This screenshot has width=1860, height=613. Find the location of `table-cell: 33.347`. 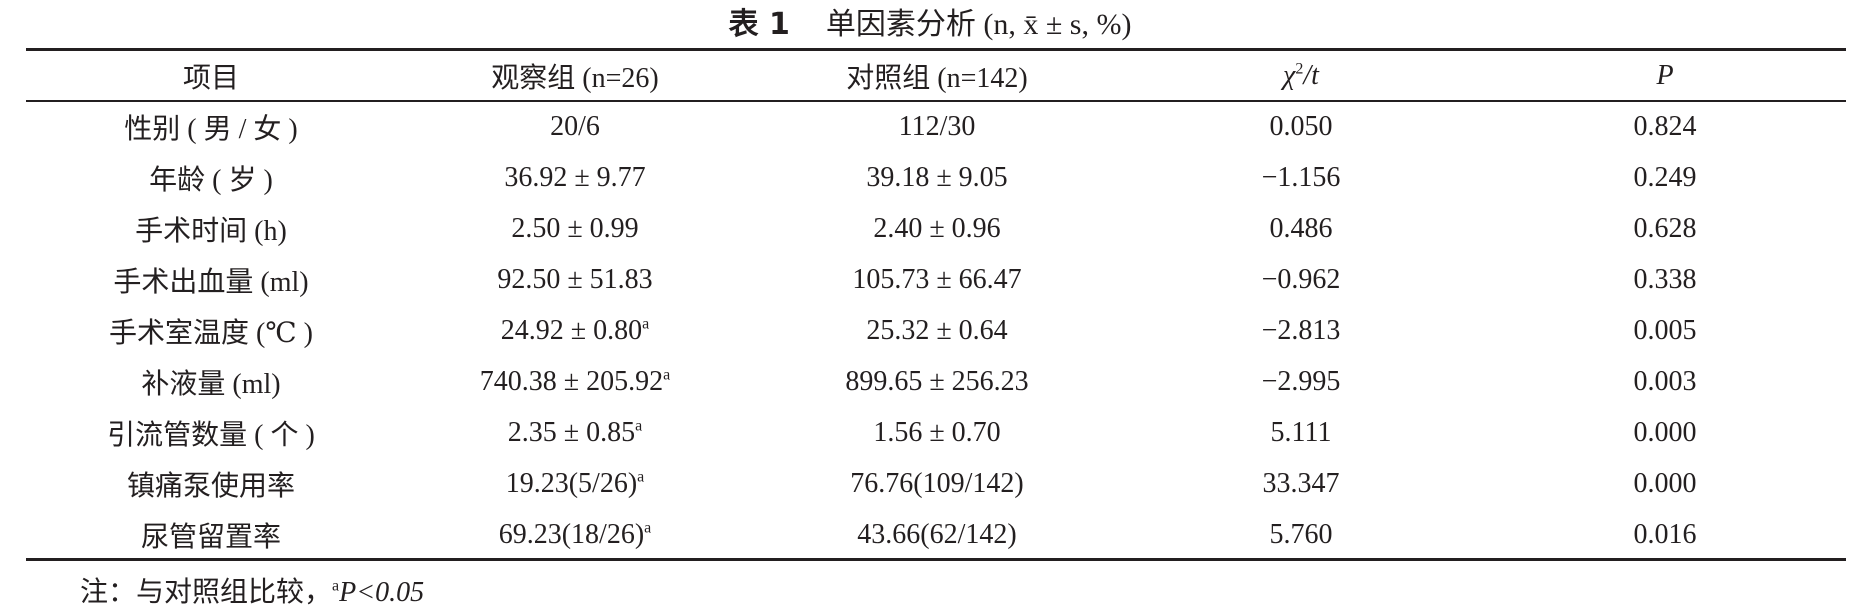

table-cell: 33.347 is located at coordinates (1301, 483).